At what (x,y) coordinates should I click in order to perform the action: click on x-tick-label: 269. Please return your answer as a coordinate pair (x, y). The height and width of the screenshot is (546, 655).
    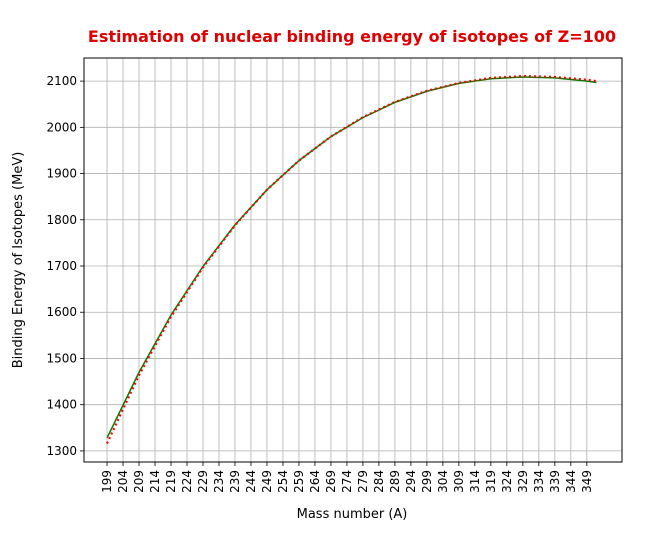
    Looking at the image, I should click on (331, 481).